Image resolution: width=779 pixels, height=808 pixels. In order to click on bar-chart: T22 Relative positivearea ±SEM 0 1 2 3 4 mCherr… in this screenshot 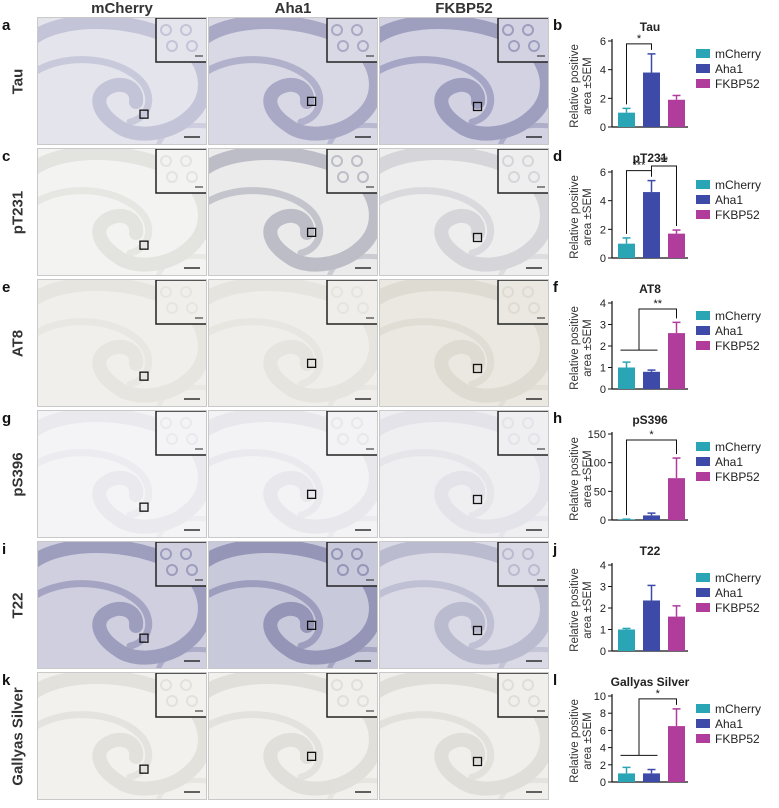, I will do `click(667, 605)`.